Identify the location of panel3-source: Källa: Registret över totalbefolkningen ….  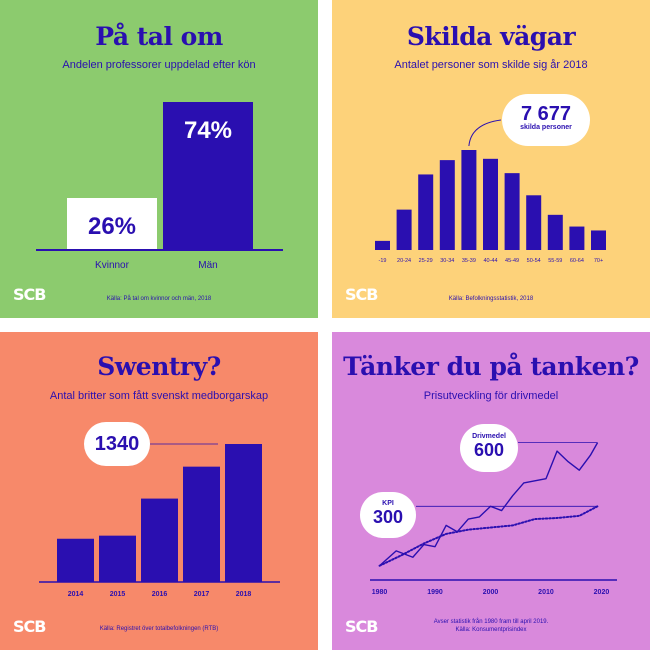
(159, 629).